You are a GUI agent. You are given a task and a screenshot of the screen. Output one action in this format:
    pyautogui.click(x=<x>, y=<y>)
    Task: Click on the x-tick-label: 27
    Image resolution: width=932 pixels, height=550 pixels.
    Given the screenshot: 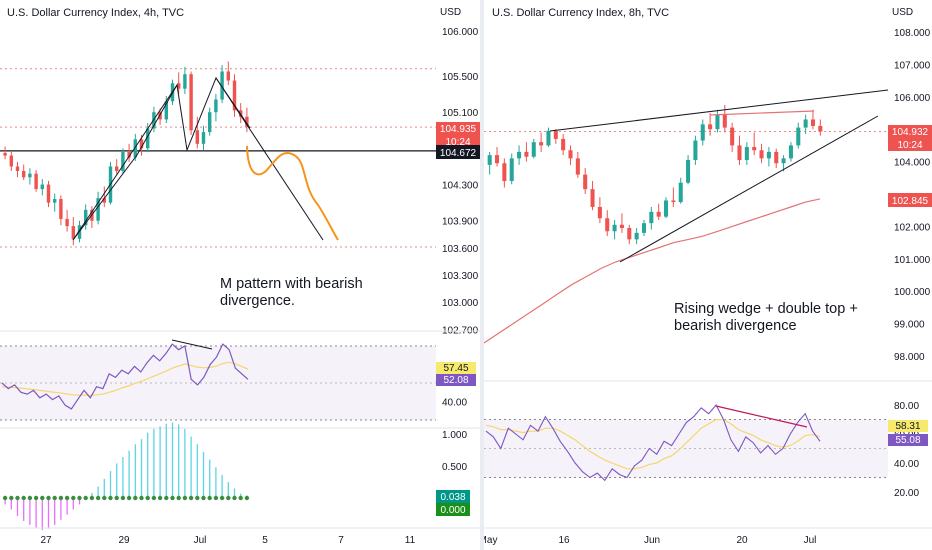 What is the action you would take?
    pyautogui.click(x=46, y=540)
    